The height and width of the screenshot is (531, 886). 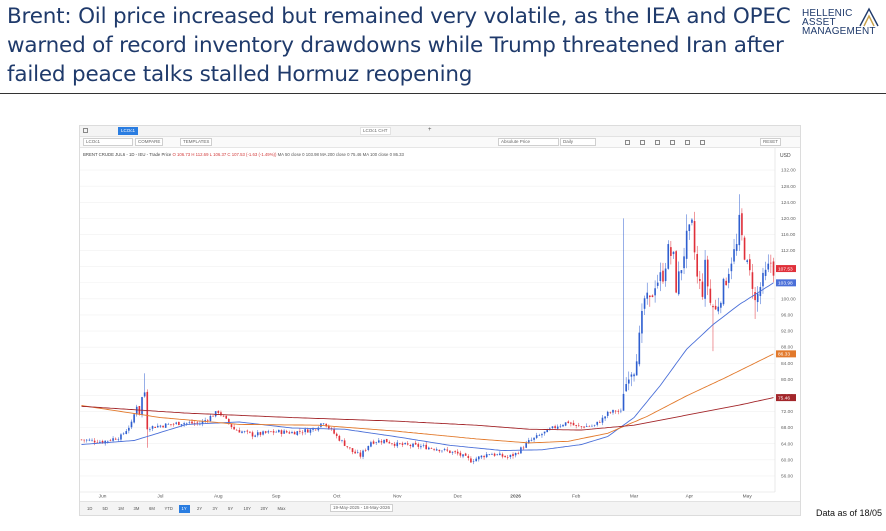 I want to click on x-tick-label: Feb, so click(x=576, y=497).